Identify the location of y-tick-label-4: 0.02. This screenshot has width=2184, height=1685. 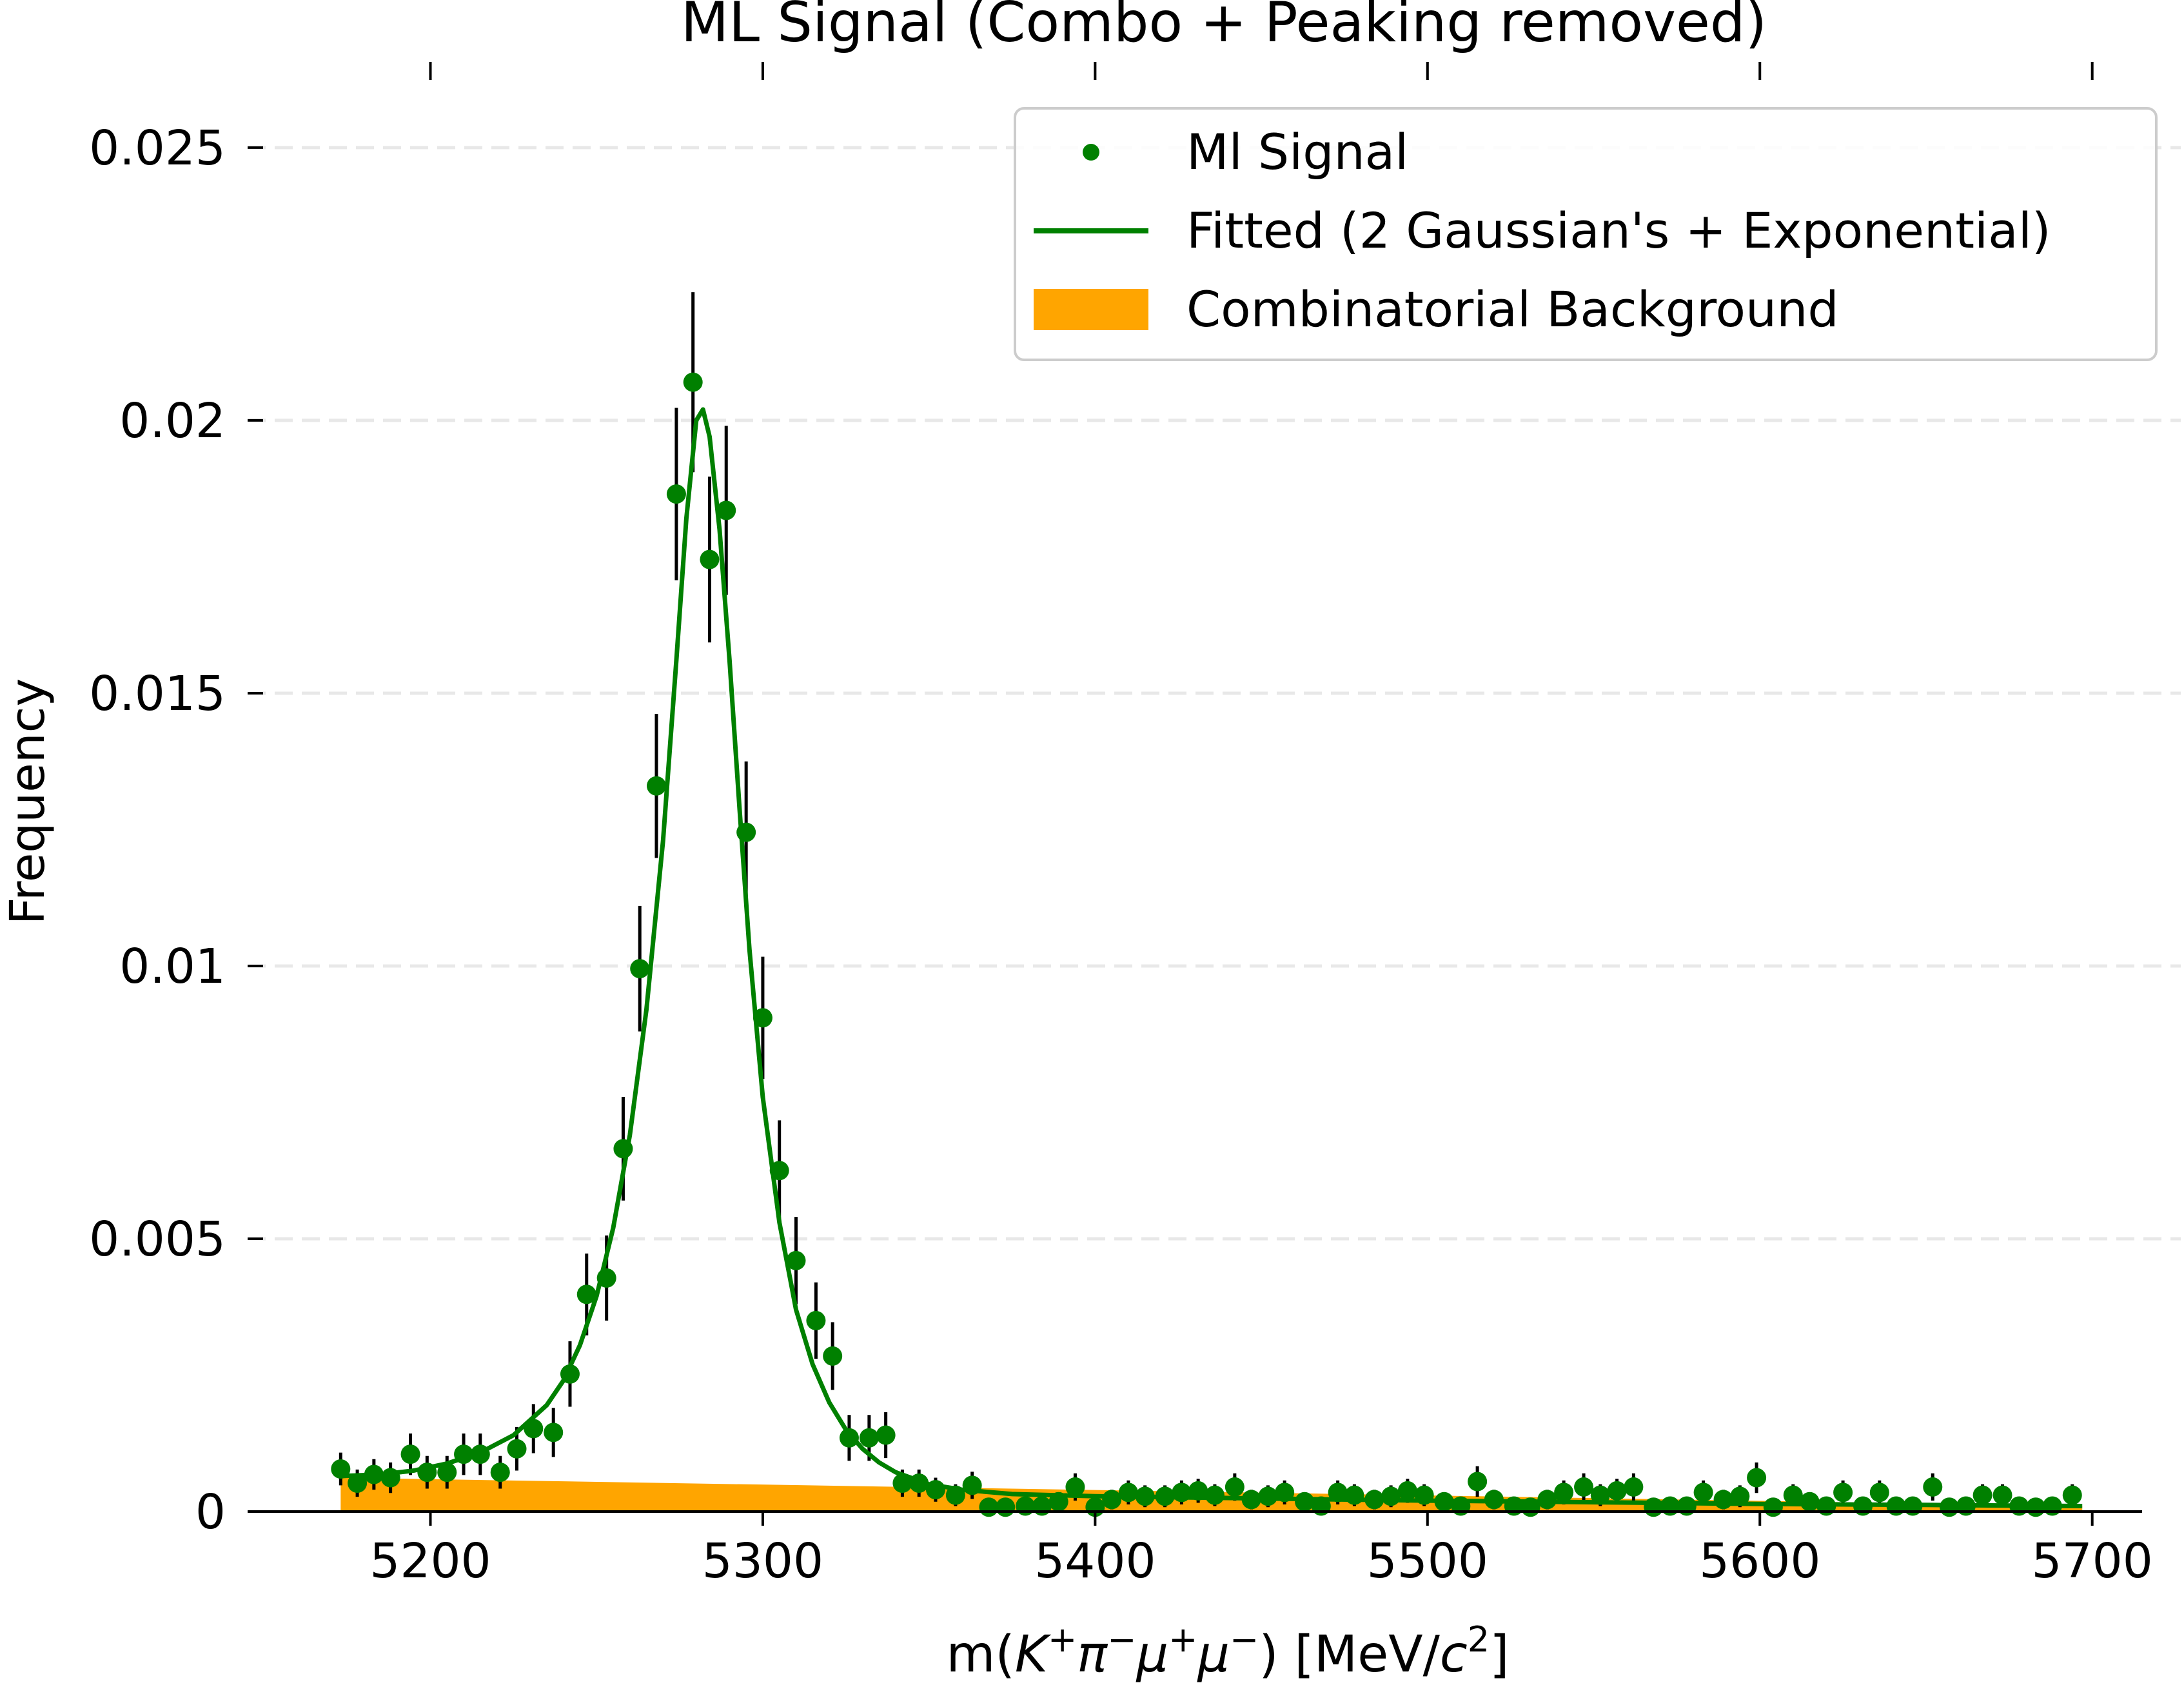
(173, 421).